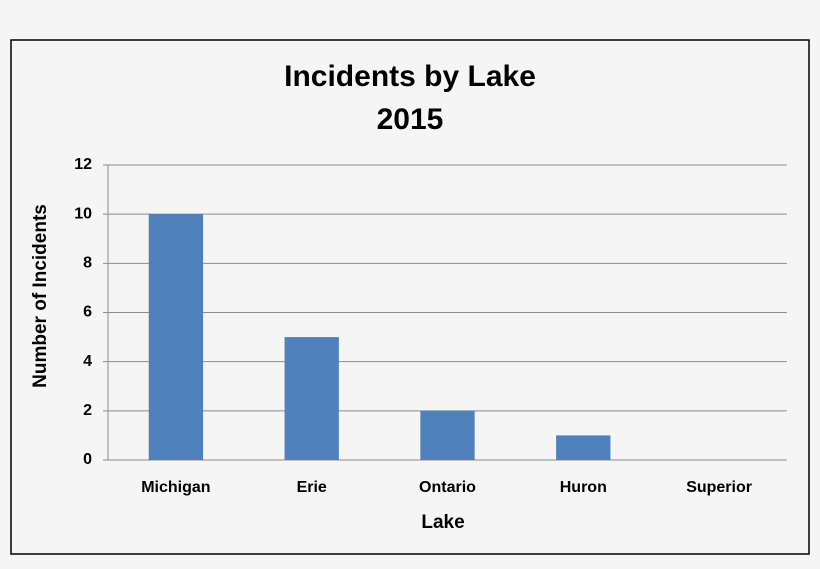 This screenshot has width=820, height=569. Describe the element at coordinates (83, 213) in the screenshot. I see `y-tick-label: 10` at that location.